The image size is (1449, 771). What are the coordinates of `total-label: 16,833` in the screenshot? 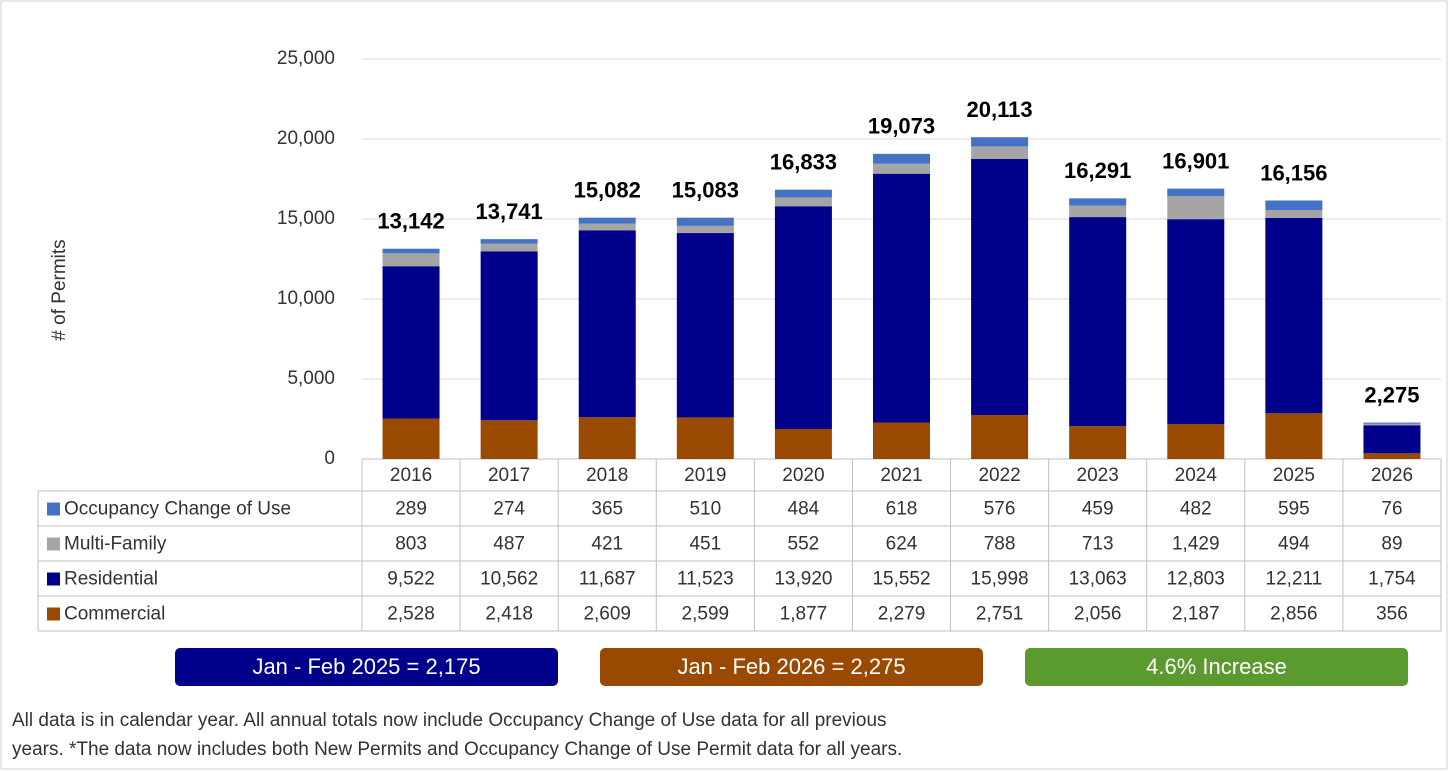 It's located at (803, 161).